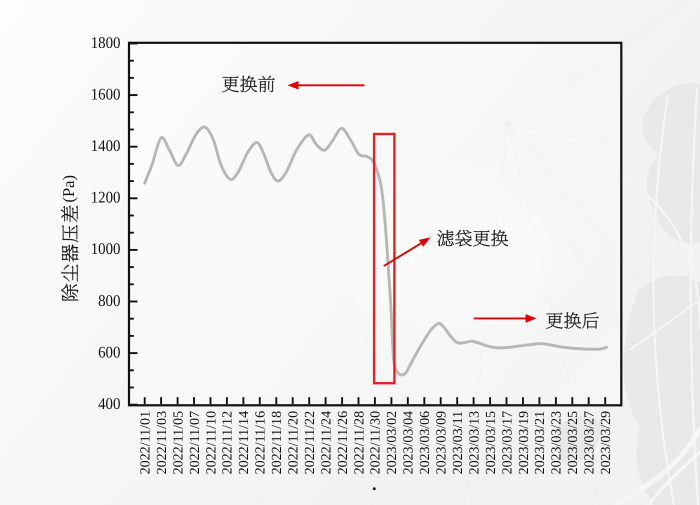 The width and height of the screenshot is (700, 505). What do you see at coordinates (106, 248) in the screenshot?
I see `svg-text: 1000` at bounding box center [106, 248].